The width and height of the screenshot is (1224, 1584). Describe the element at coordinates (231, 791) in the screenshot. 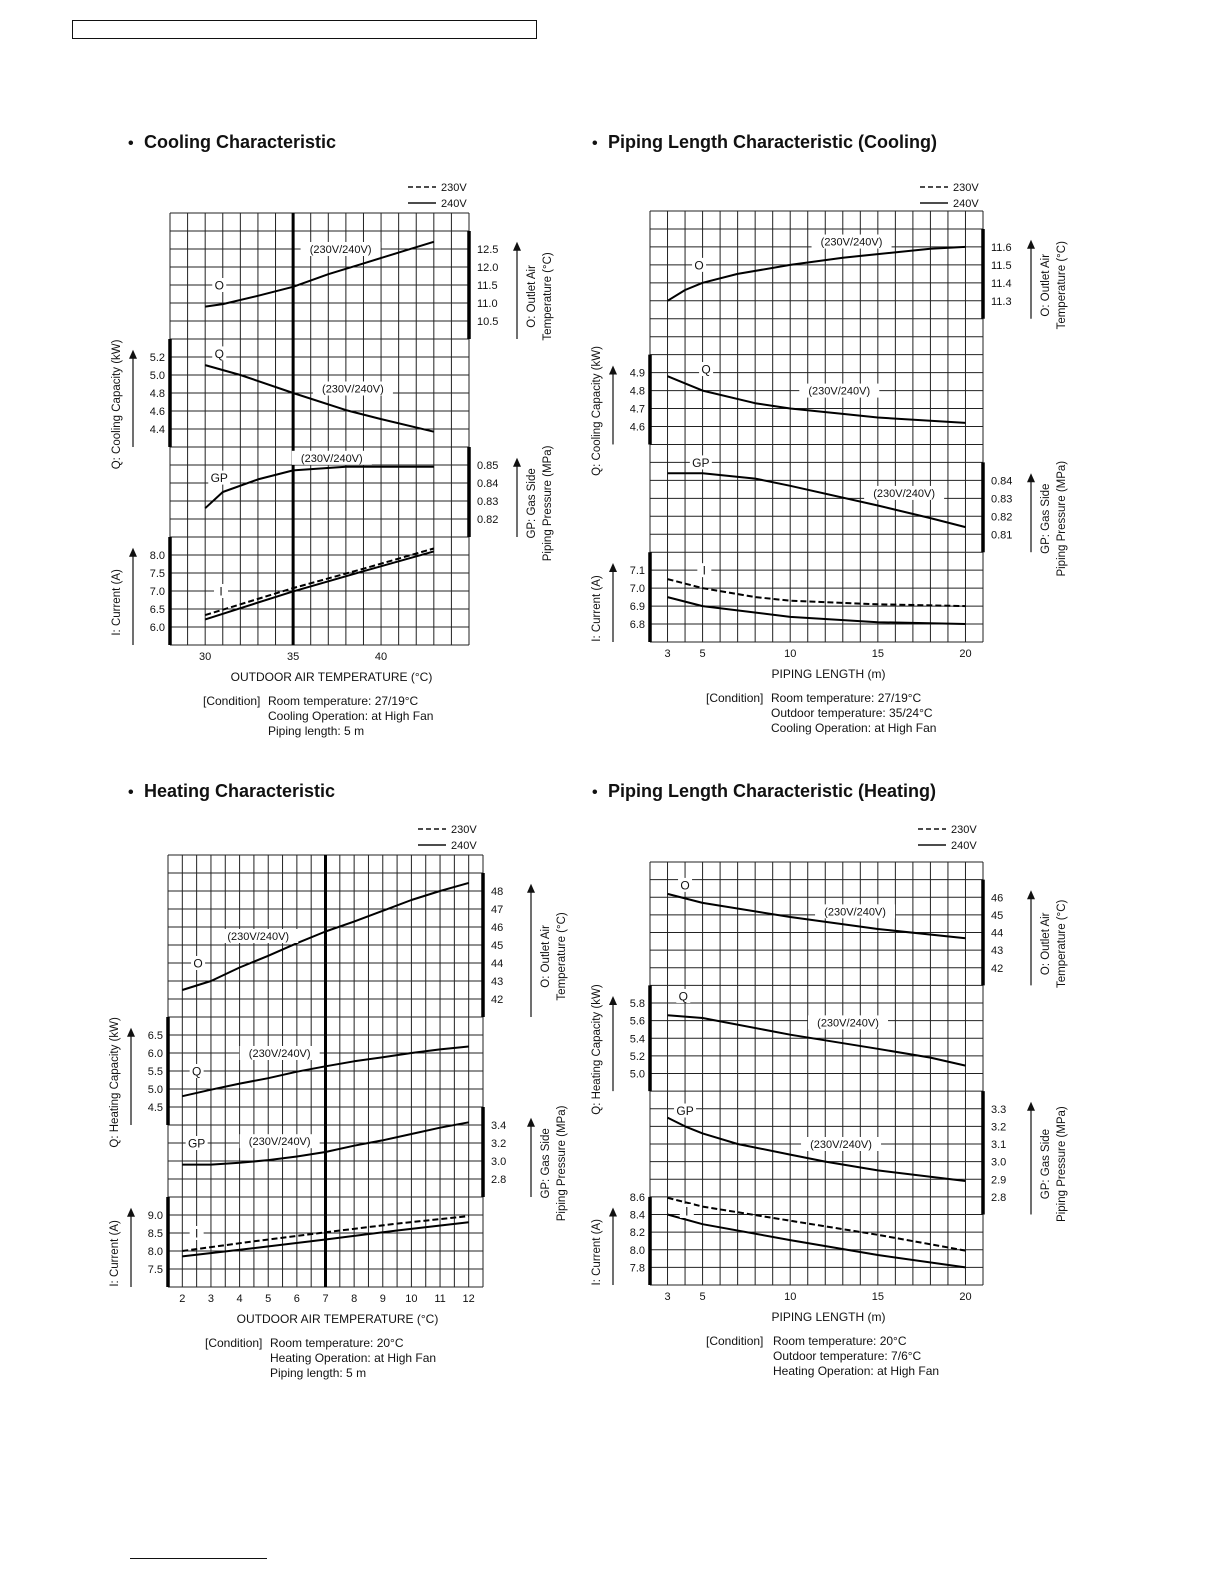

I see `chart-title-heating: • Heating Characteristic` at that location.